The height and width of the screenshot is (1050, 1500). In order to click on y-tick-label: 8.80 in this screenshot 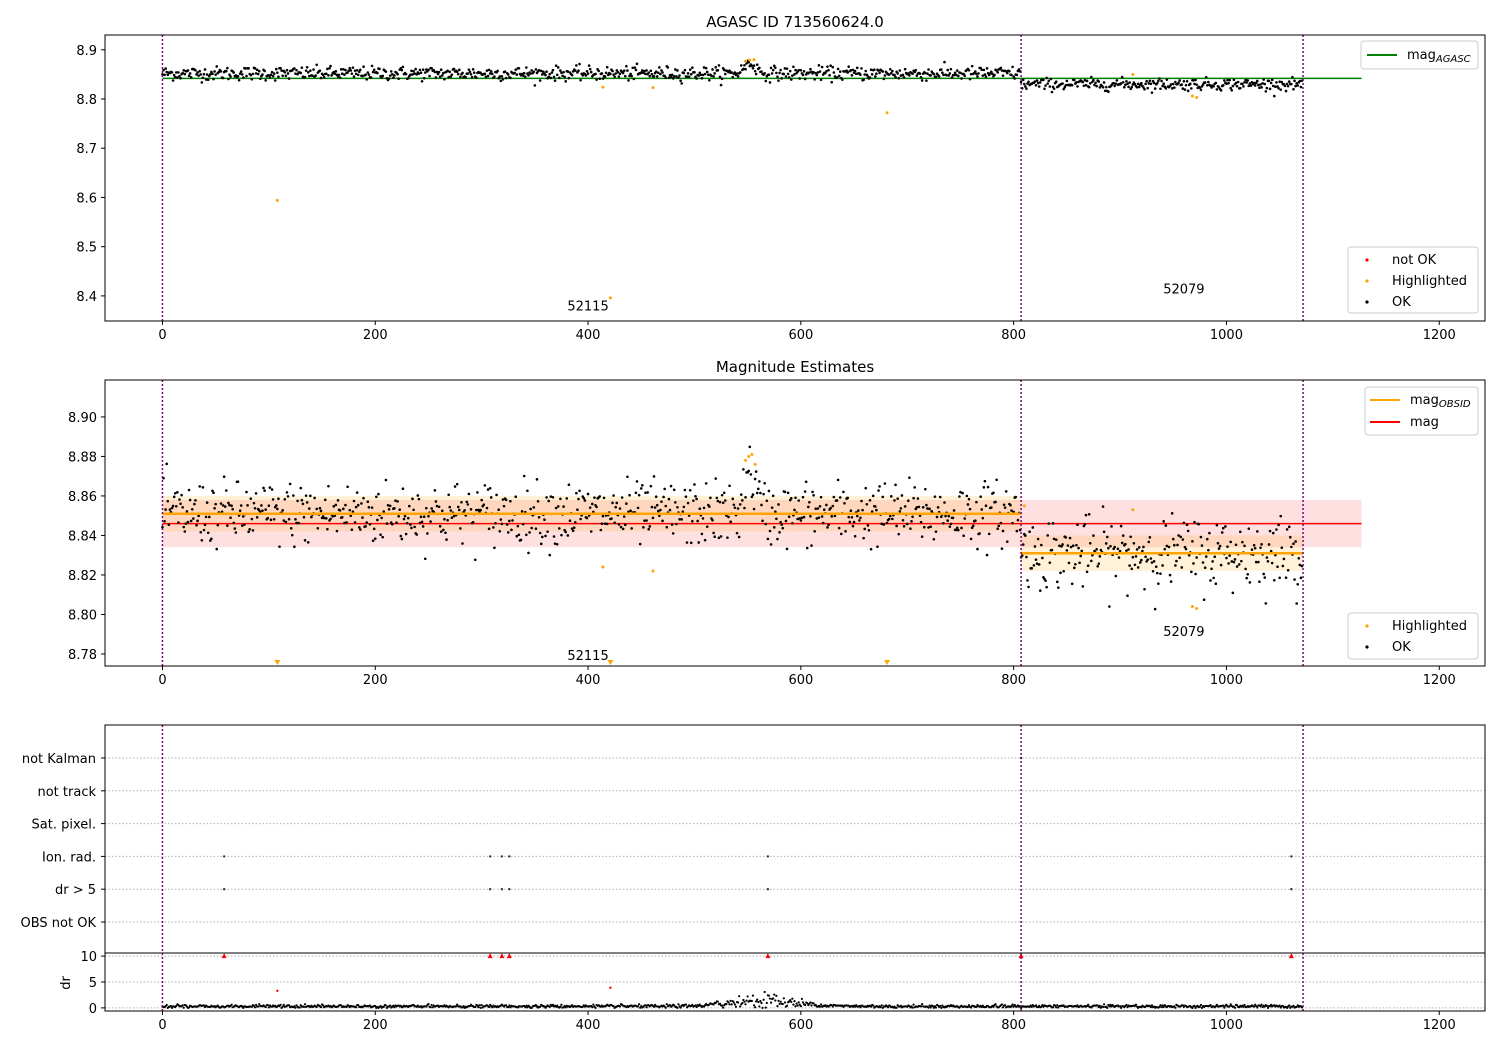, I will do `click(82, 615)`.